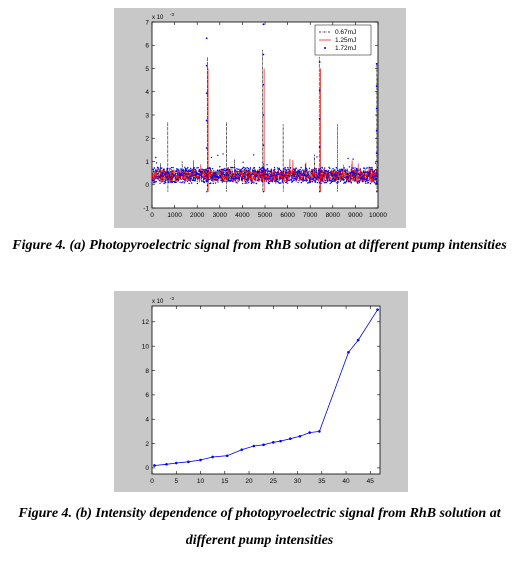 The width and height of the screenshot is (519, 561). I want to click on x-tick-label: 25, so click(274, 481).